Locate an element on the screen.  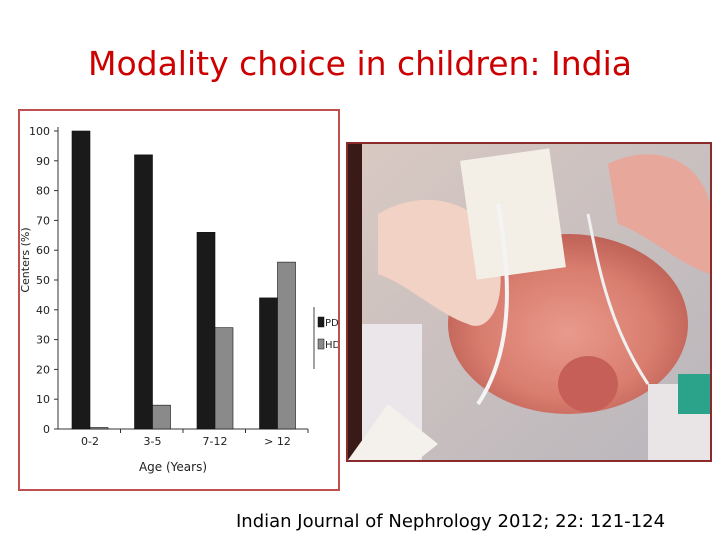
y-tick-label: 20 is located at coordinates (43, 369).